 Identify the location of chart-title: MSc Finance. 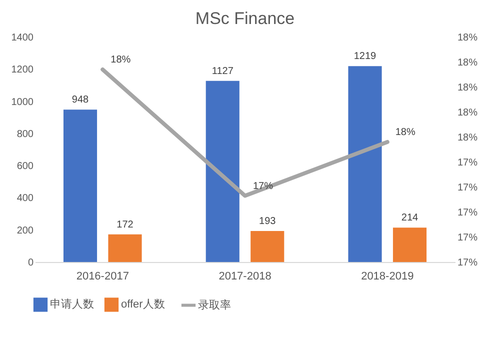
(245, 18).